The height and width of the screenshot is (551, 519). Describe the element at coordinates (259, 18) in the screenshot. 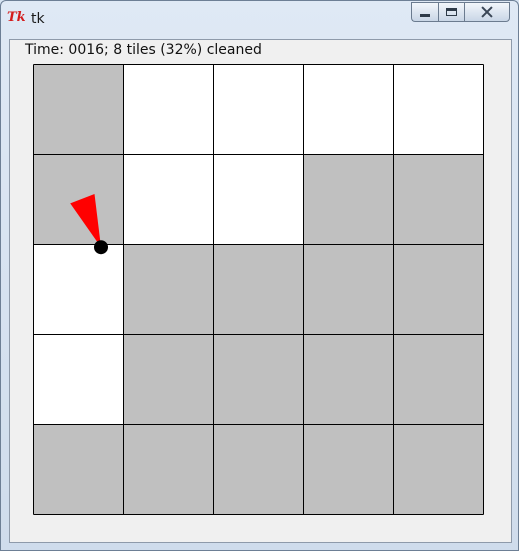

I see `title-bar: Tk tk` at that location.